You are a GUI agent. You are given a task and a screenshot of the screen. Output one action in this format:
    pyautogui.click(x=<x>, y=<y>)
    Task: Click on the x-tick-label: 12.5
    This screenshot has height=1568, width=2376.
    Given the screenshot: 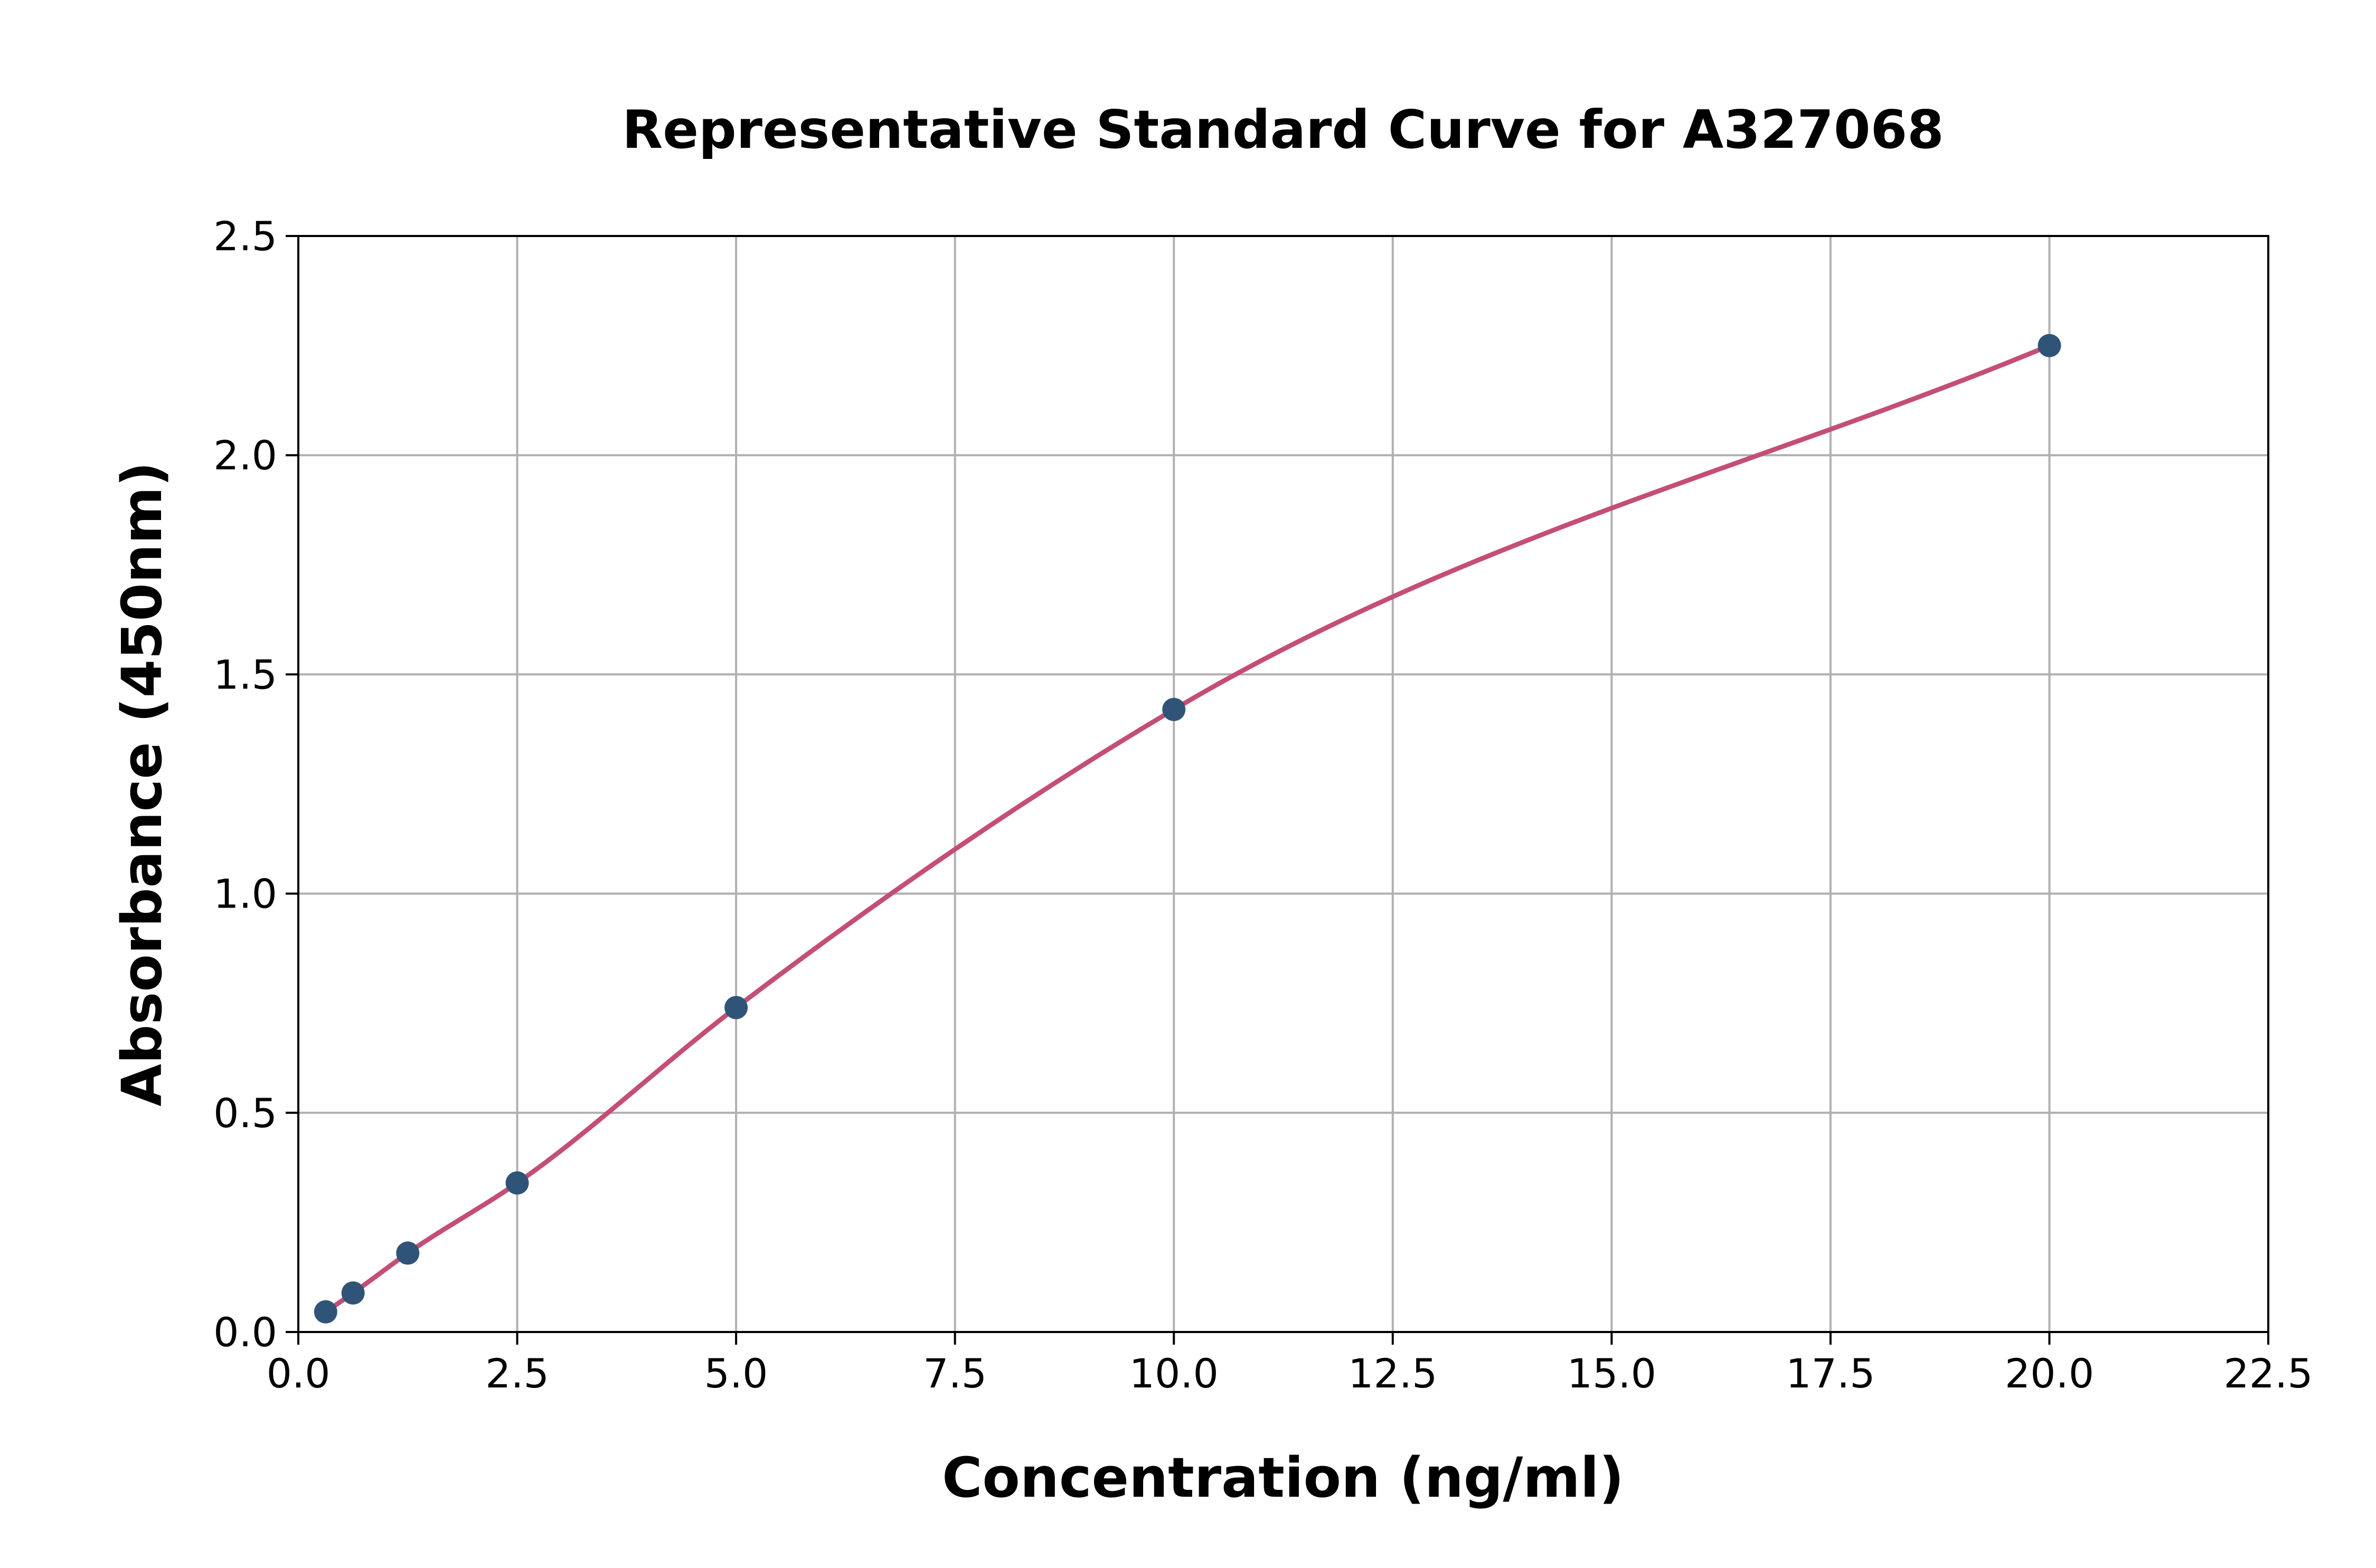 What is the action you would take?
    pyautogui.click(x=1392, y=1373)
    